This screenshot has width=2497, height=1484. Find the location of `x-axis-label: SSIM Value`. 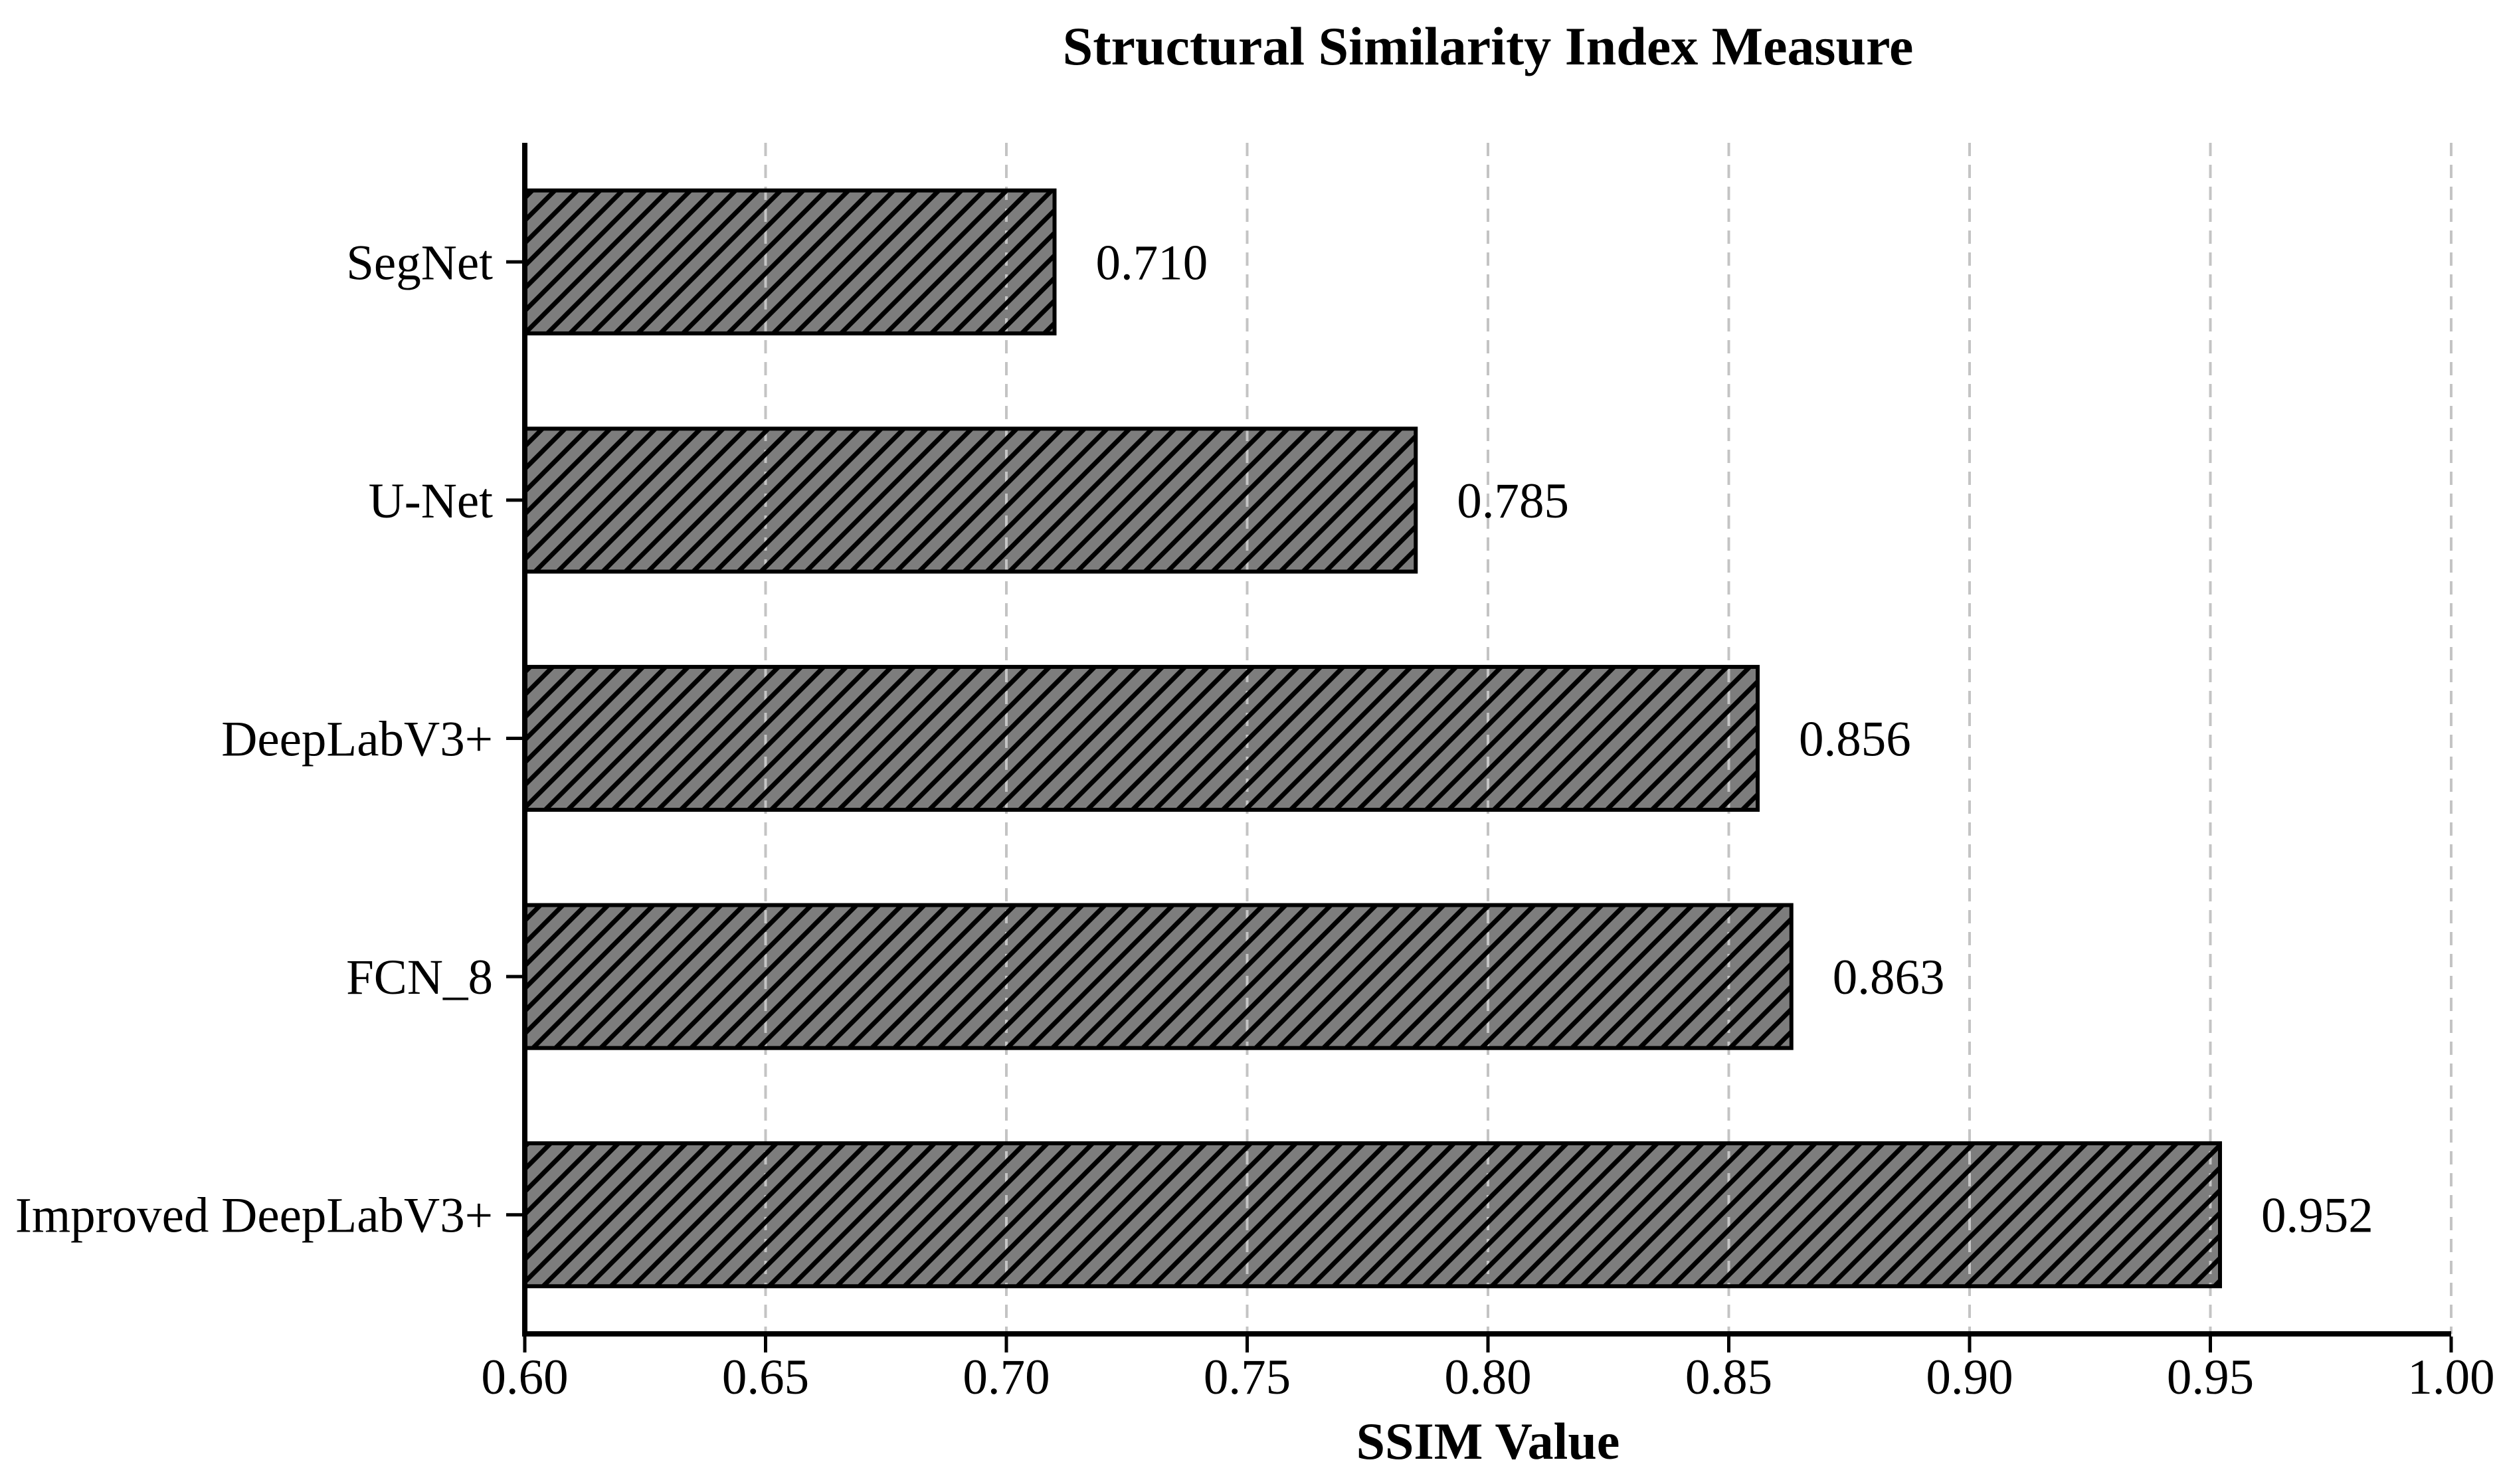

x-axis-label: SSIM Value is located at coordinates (1488, 1441).